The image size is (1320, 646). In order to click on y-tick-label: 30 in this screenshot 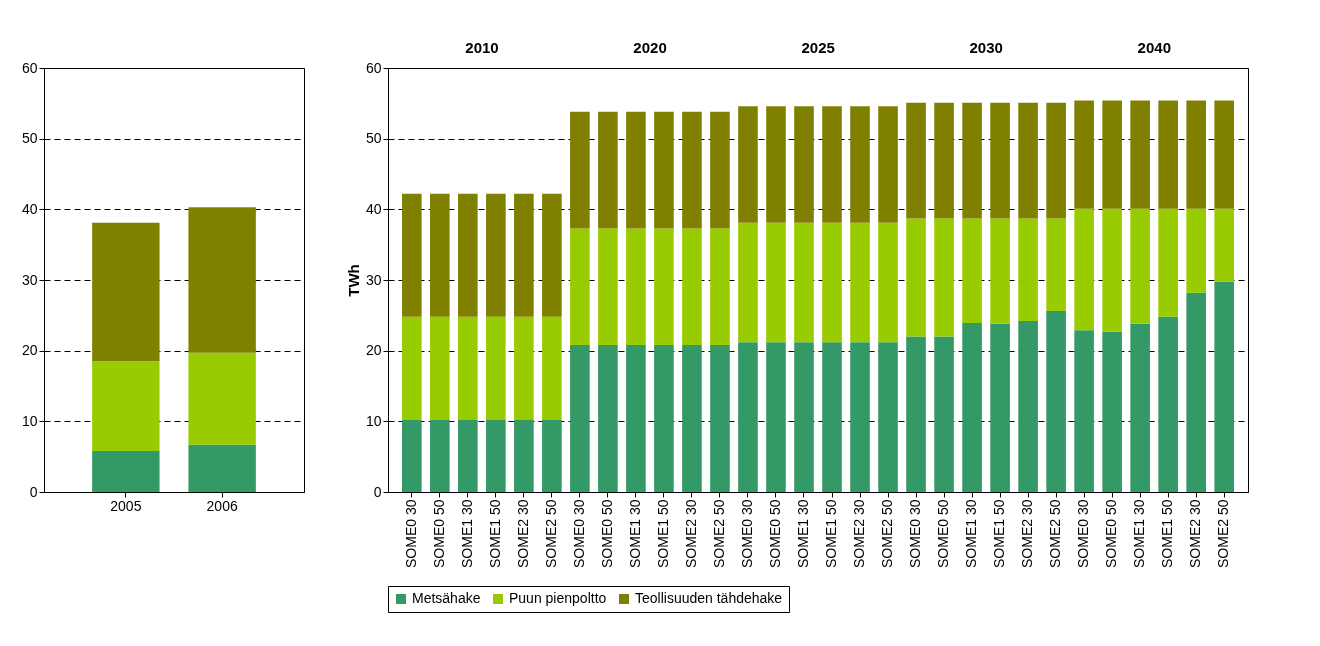, I will do `click(29, 279)`.